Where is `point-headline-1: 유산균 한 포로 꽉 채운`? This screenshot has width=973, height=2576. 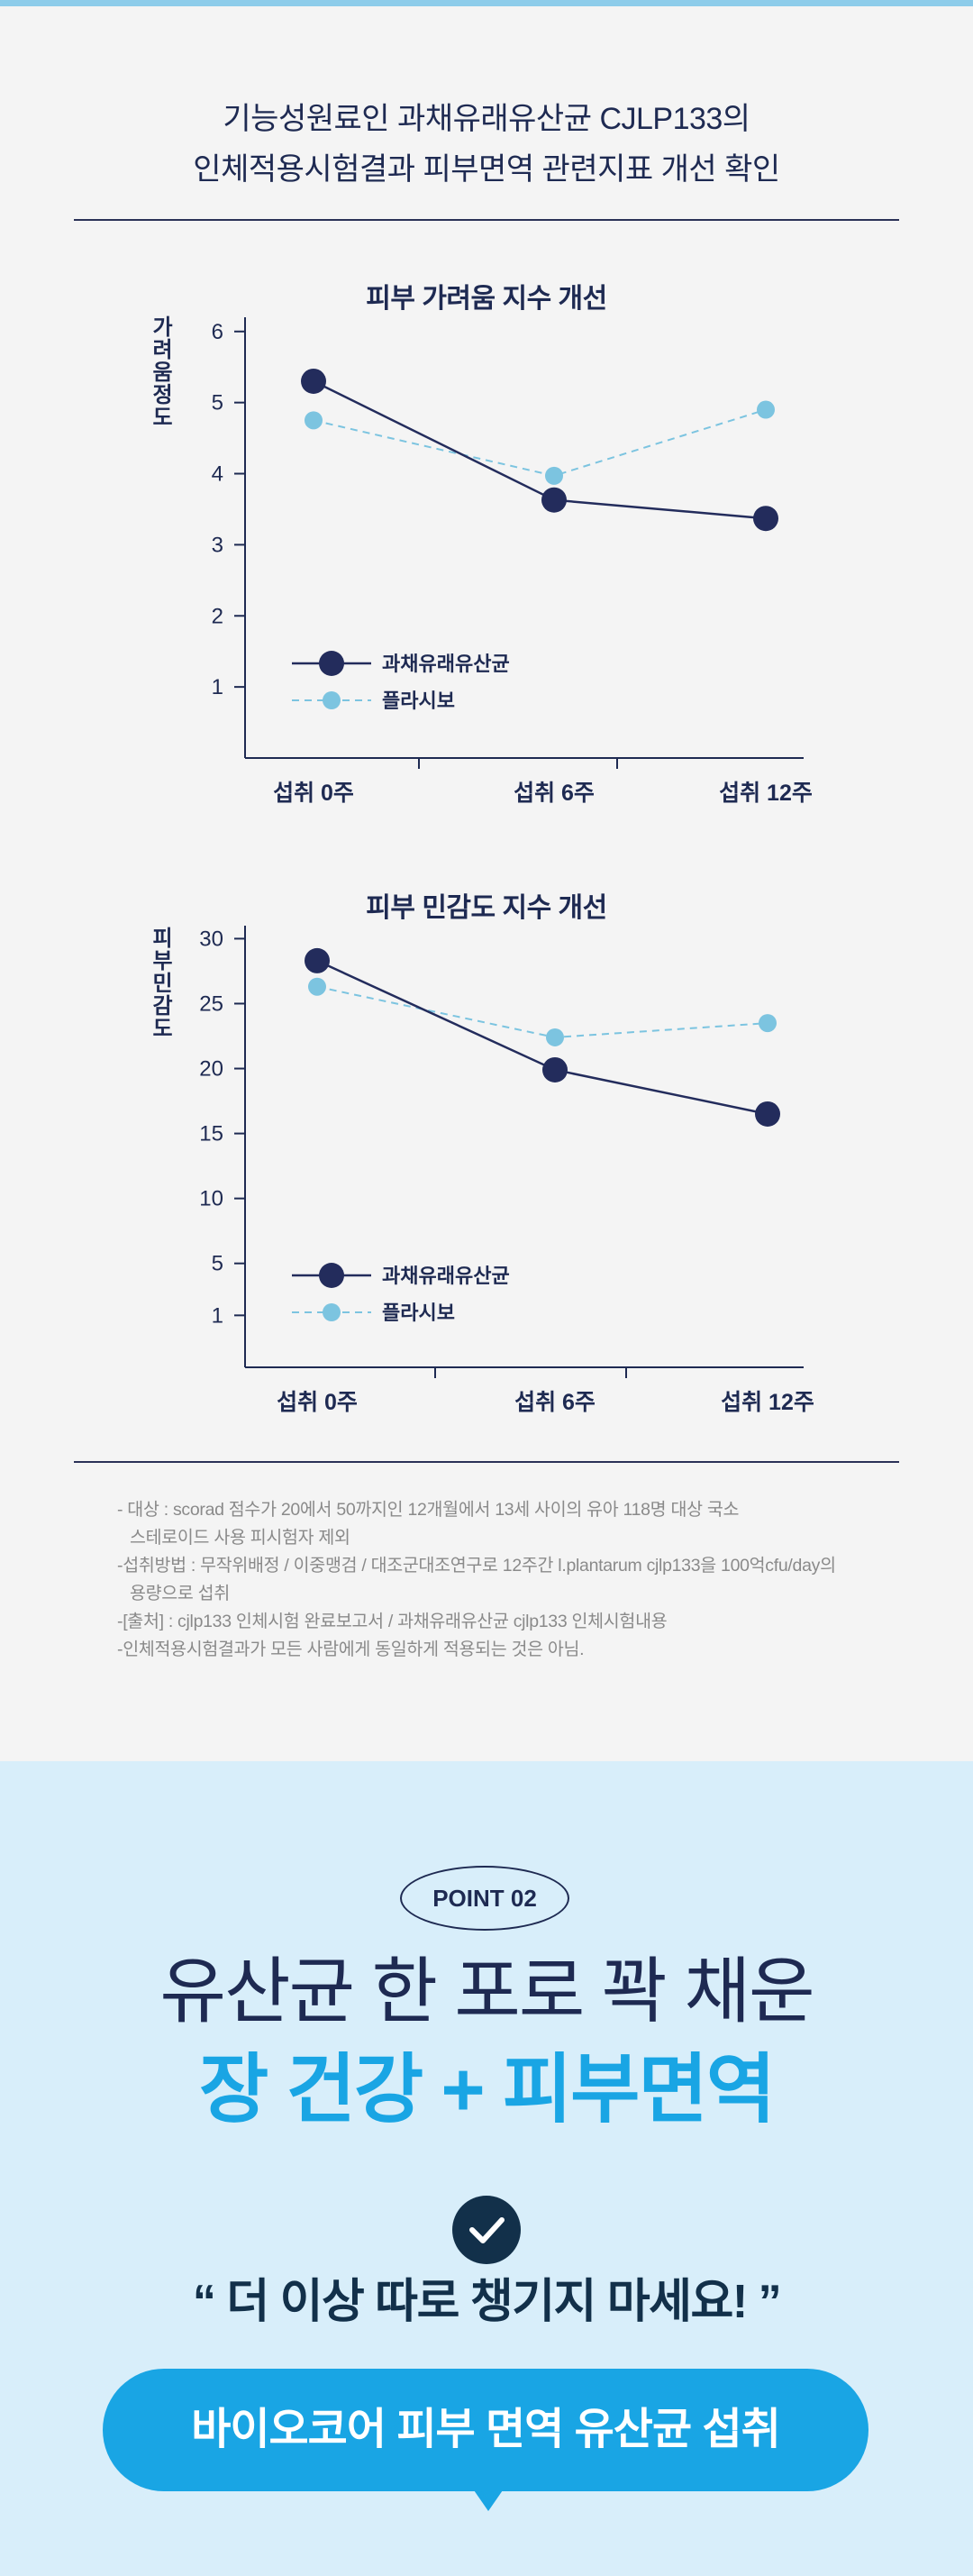 point-headline-1: 유산균 한 포로 꽉 채운 is located at coordinates (486, 1992).